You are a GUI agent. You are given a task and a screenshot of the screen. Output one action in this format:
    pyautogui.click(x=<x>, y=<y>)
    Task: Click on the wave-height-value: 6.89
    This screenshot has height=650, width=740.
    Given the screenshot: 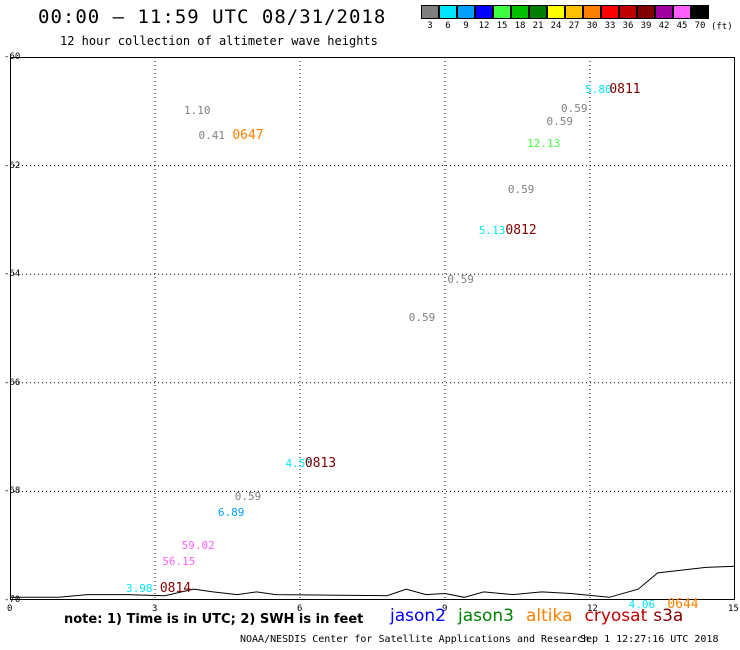 What is the action you would take?
    pyautogui.click(x=231, y=513)
    